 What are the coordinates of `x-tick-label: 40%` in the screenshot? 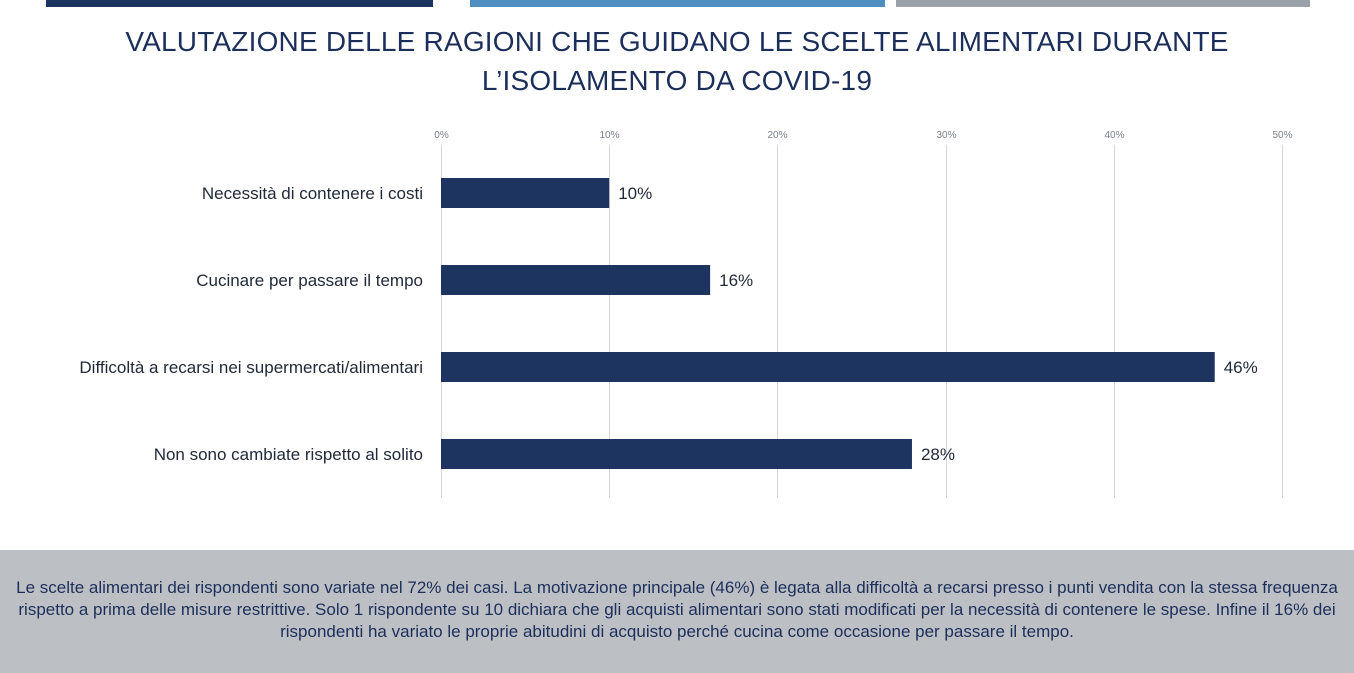 It's located at (1114, 135).